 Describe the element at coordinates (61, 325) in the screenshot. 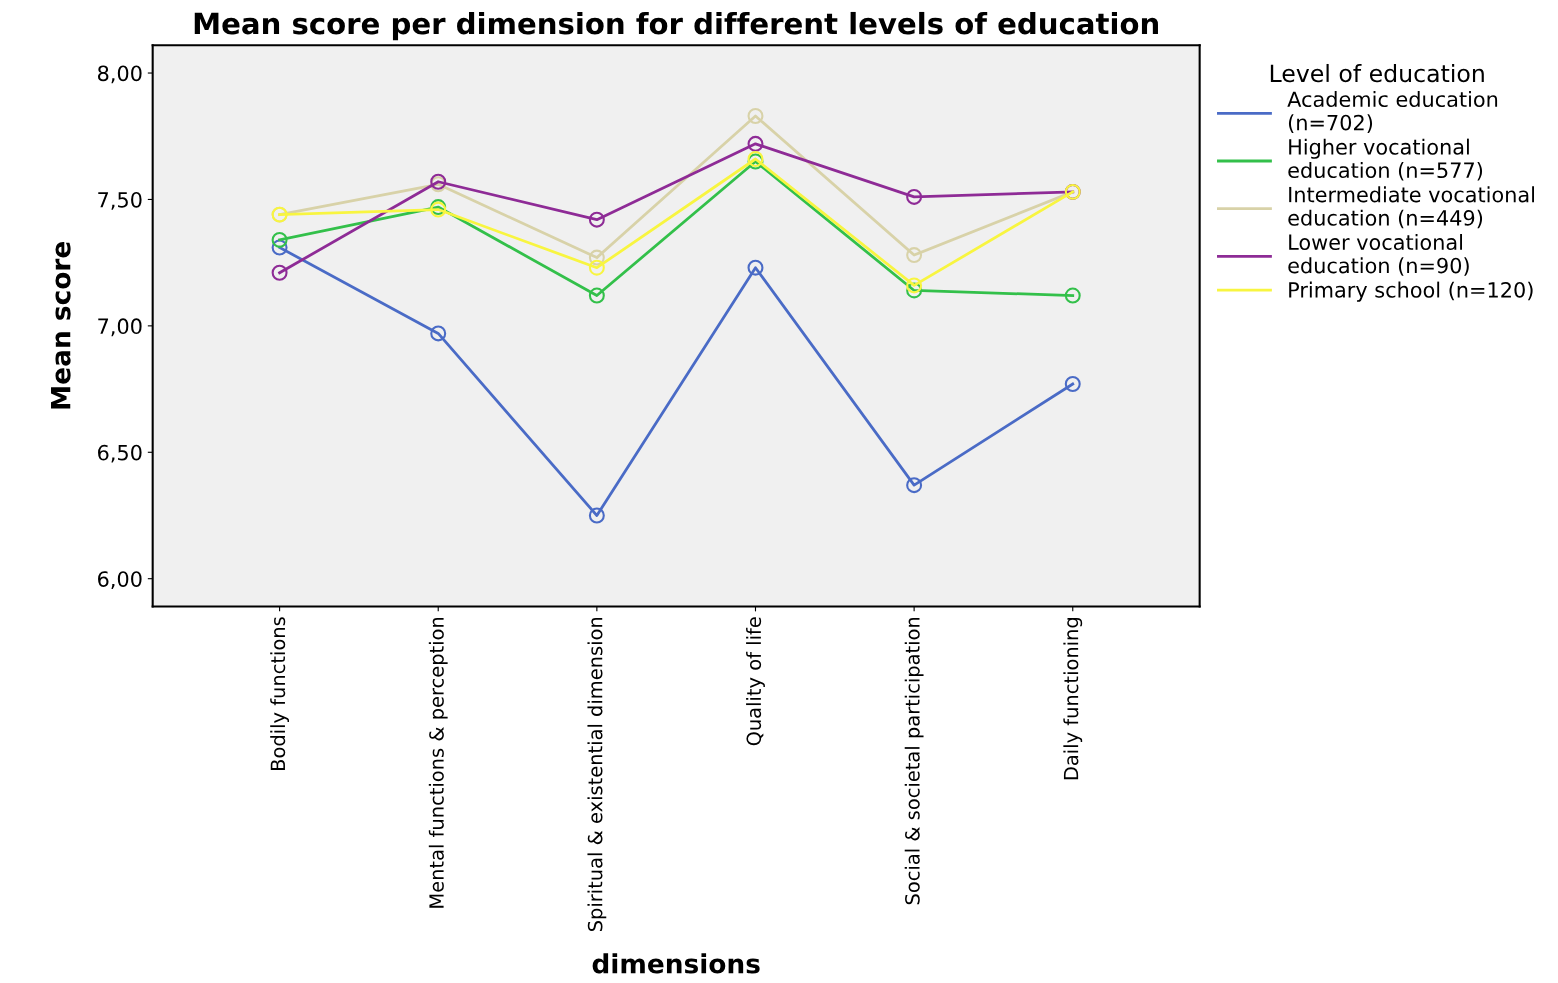

I see `y-axis-title: Mean score` at that location.